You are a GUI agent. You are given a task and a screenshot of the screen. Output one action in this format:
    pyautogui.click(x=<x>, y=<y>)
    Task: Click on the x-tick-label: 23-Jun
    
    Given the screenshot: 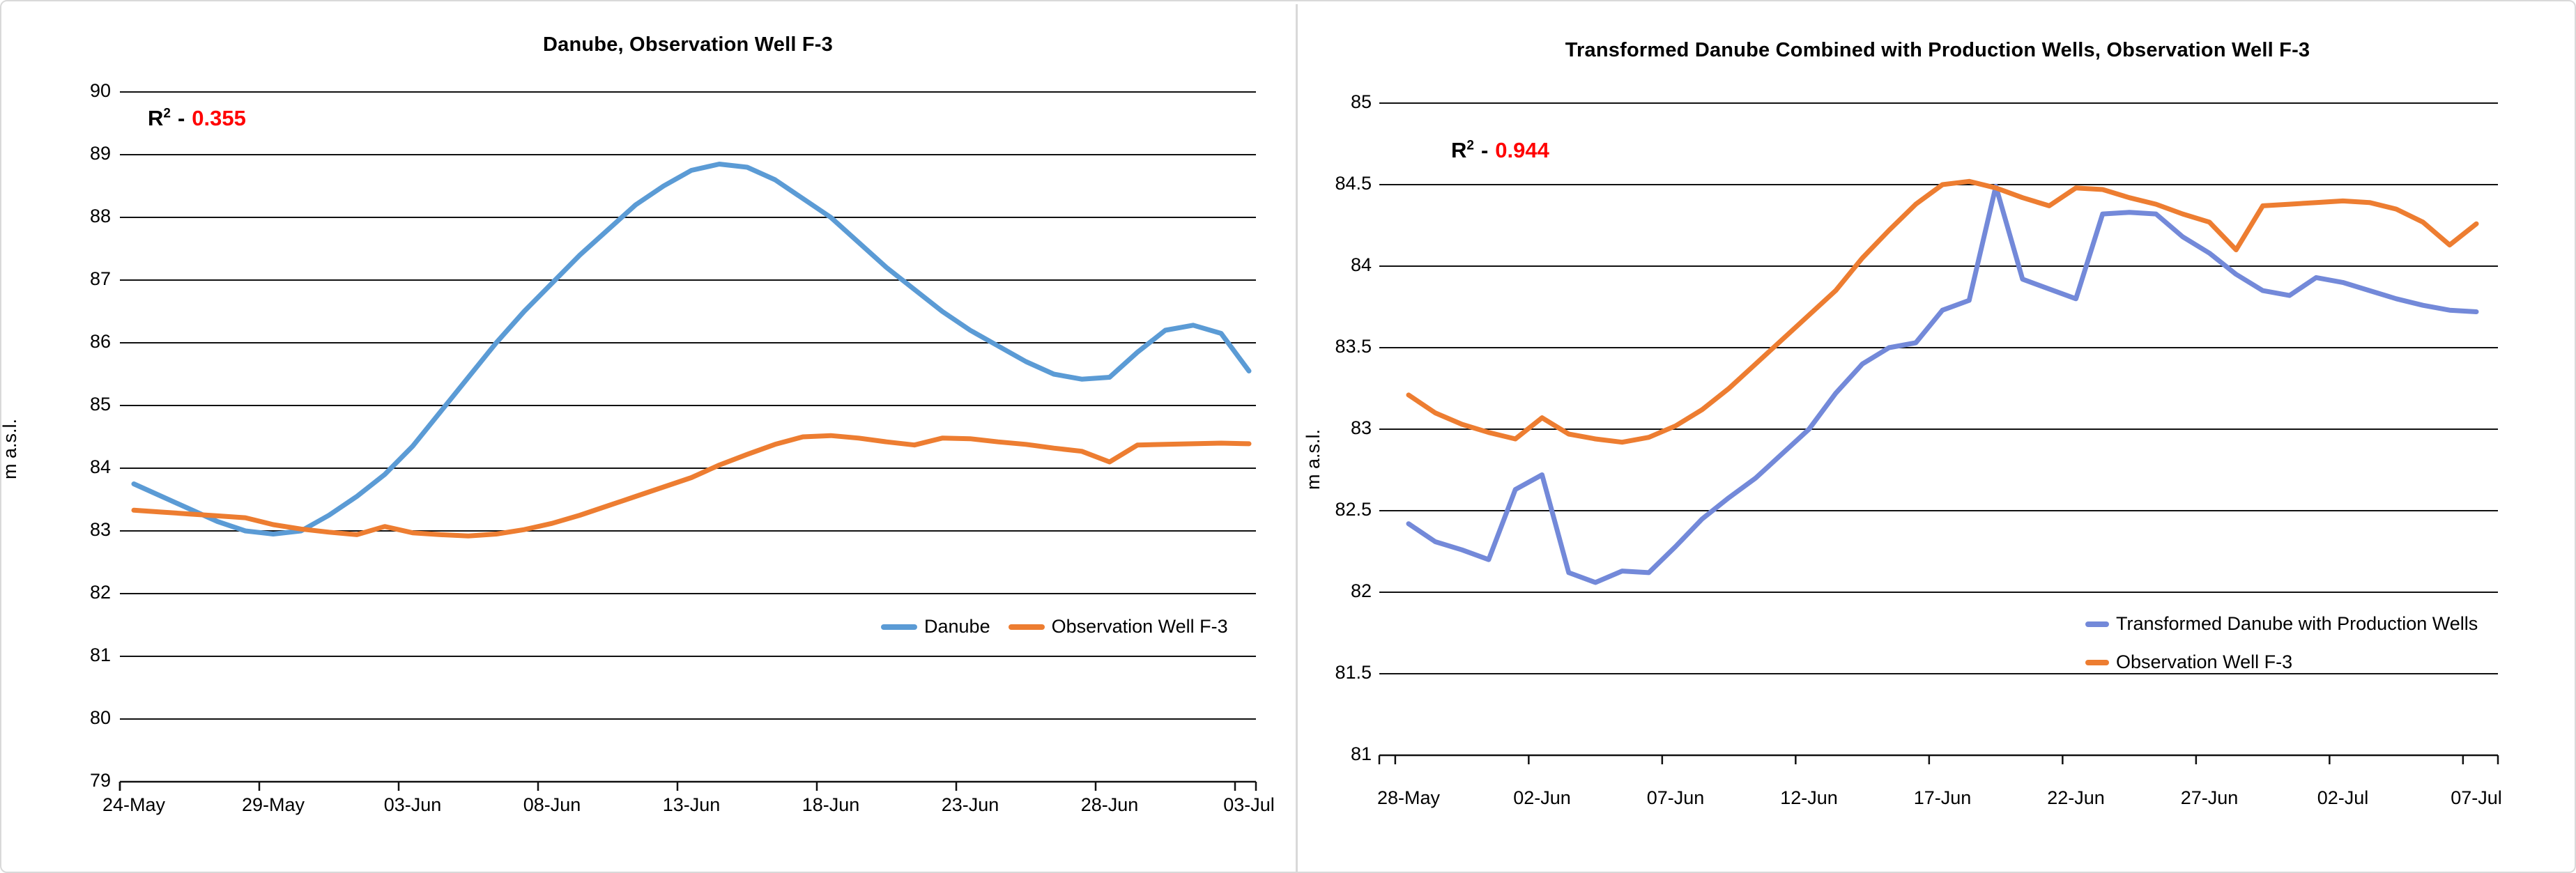 What is the action you would take?
    pyautogui.click(x=970, y=804)
    